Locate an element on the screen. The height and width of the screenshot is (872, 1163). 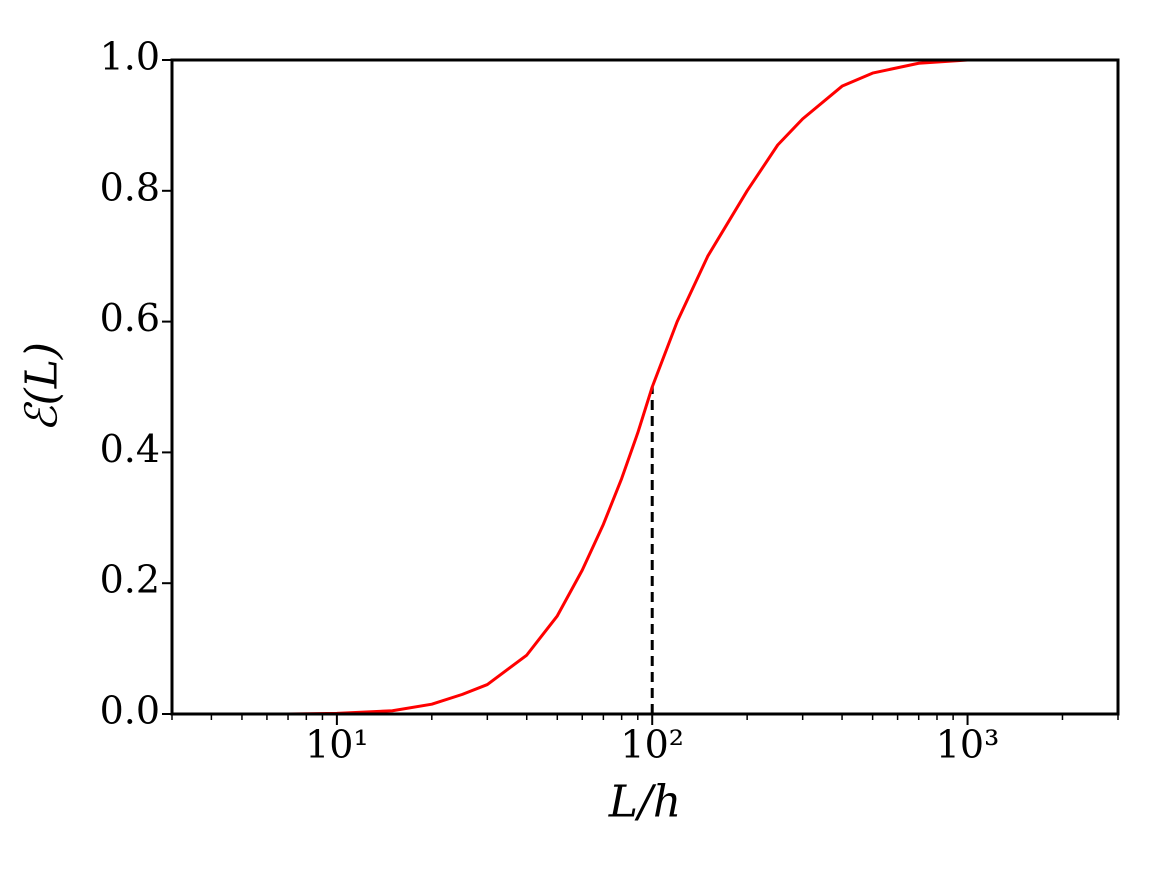
x-axis-label: L/h is located at coordinates (644, 802).